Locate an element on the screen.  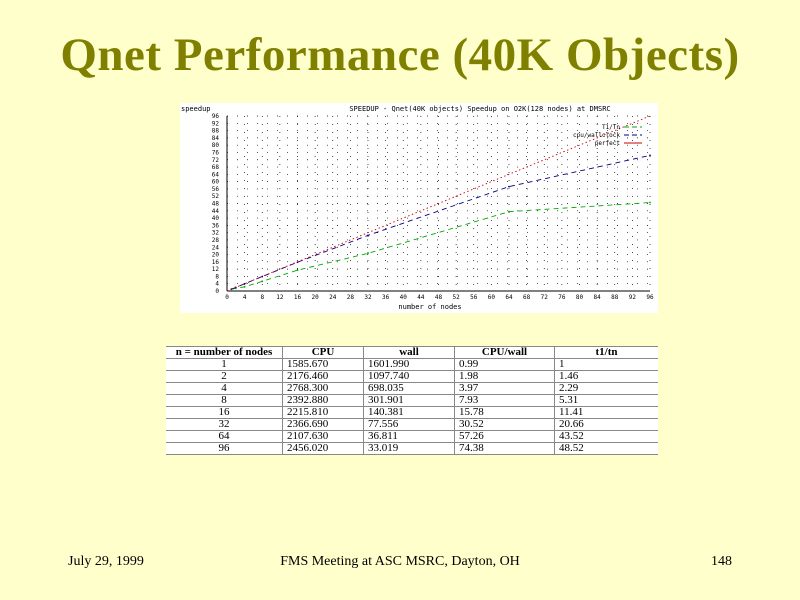
y-tick-label: 8 is located at coordinates (217, 276).